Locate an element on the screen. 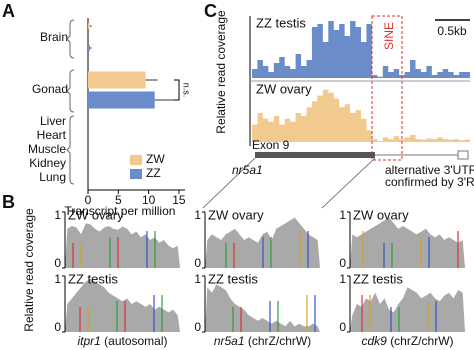 This screenshot has width=474, height=350. gene-name: itpr1 is located at coordinates (88, 341).